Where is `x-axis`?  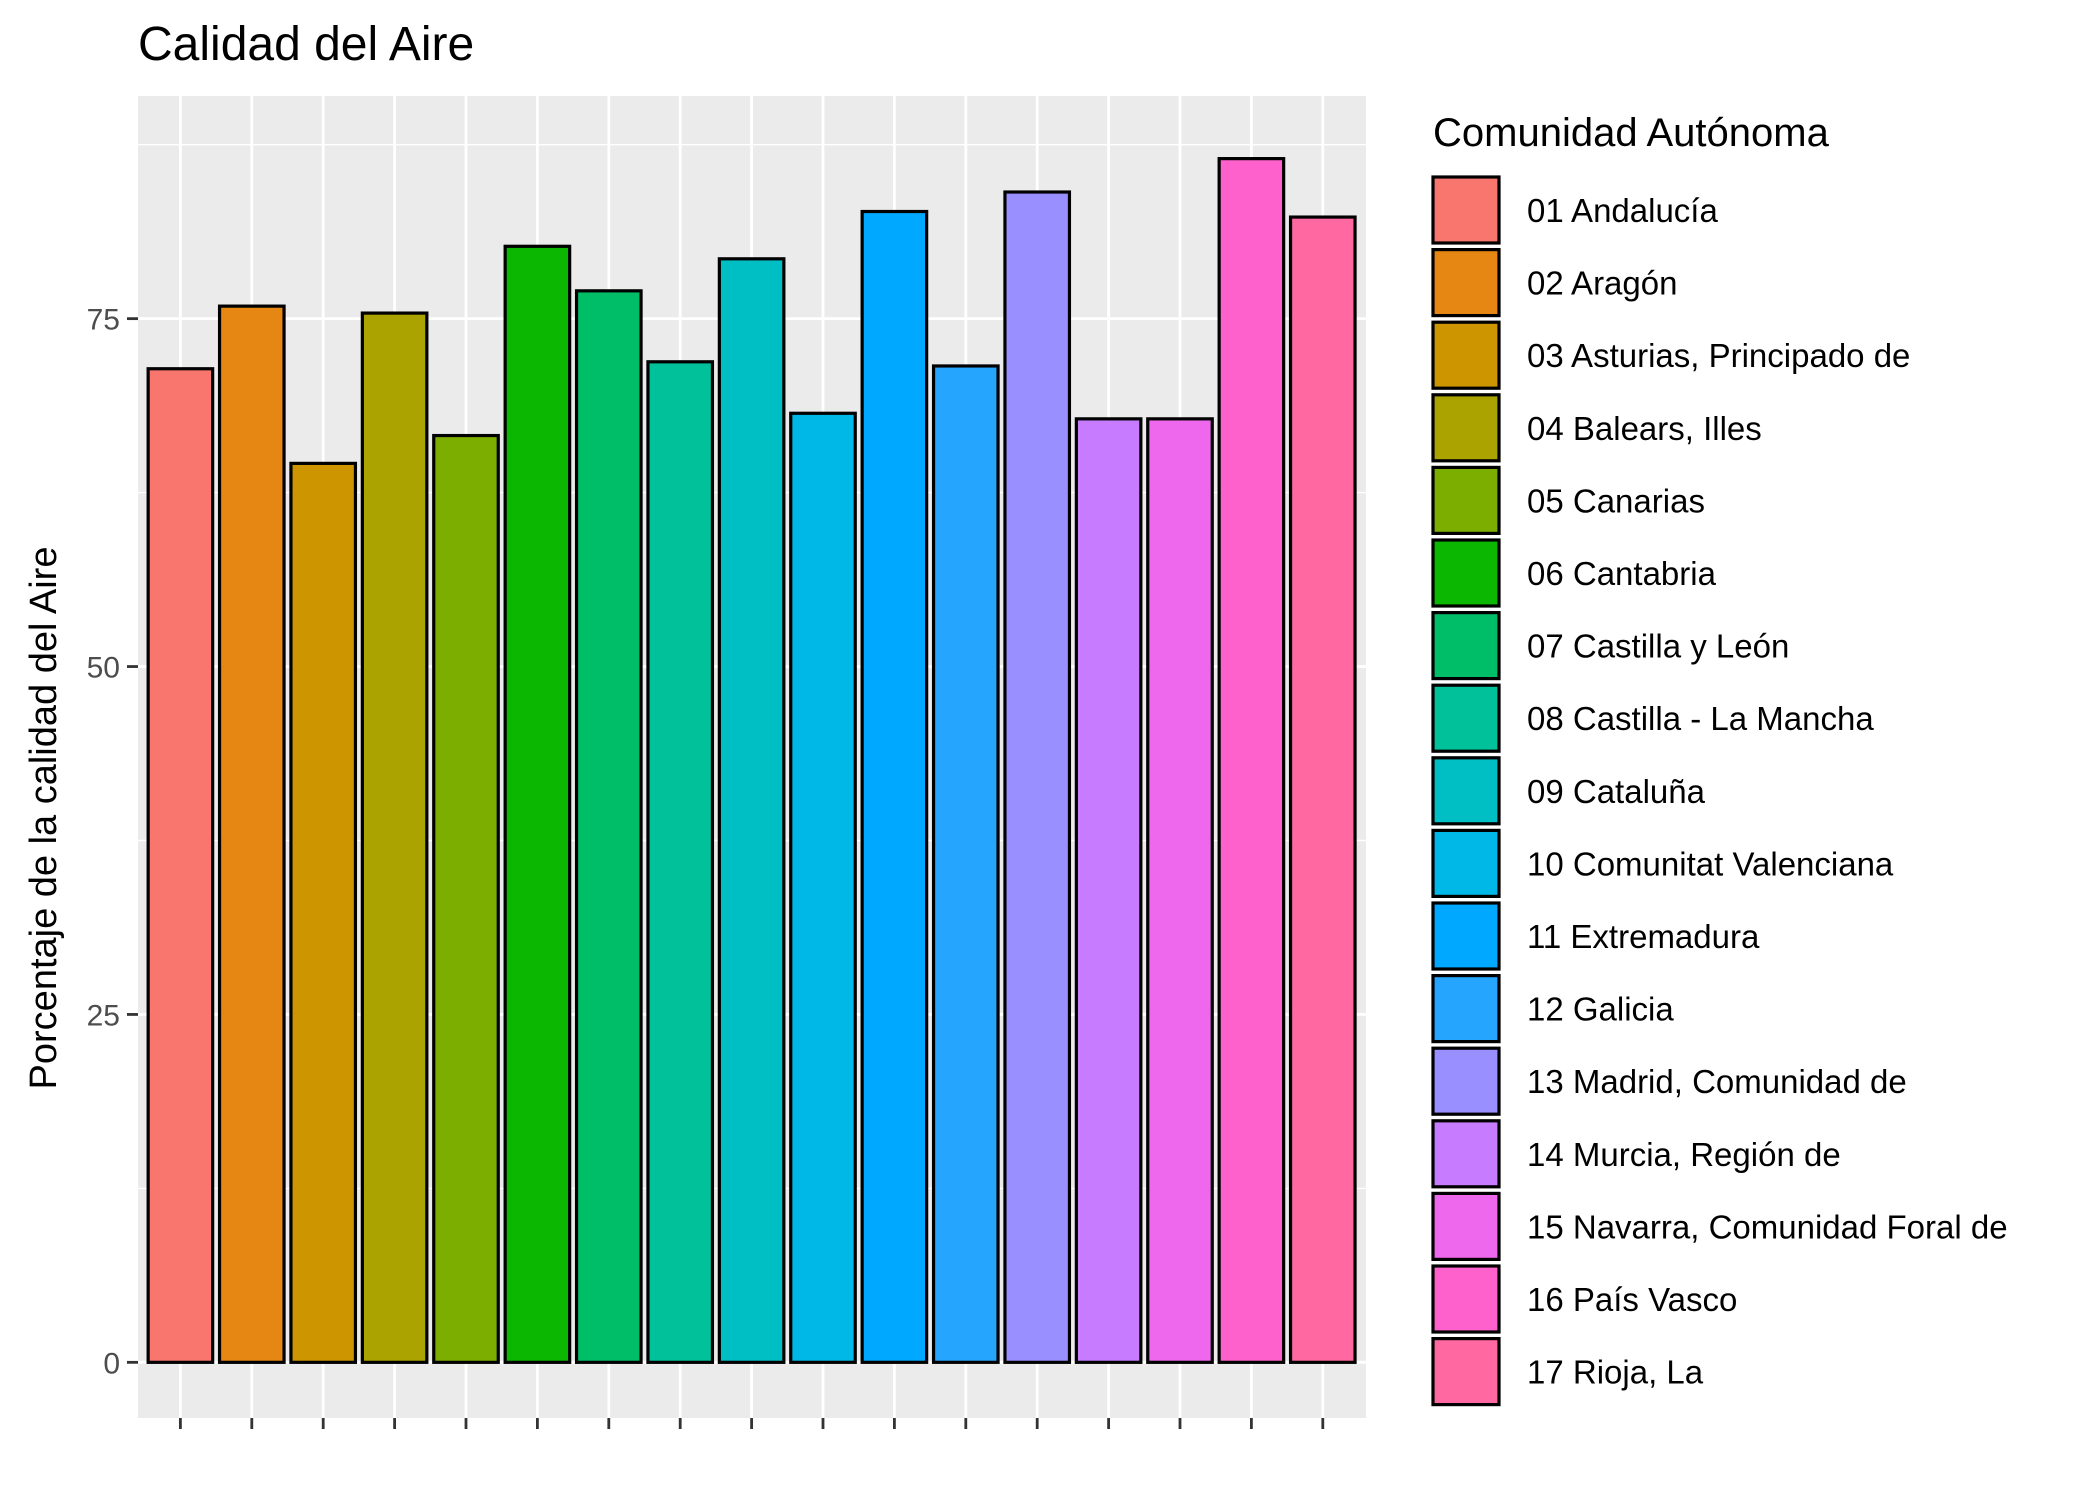 x-axis is located at coordinates (751, 1423).